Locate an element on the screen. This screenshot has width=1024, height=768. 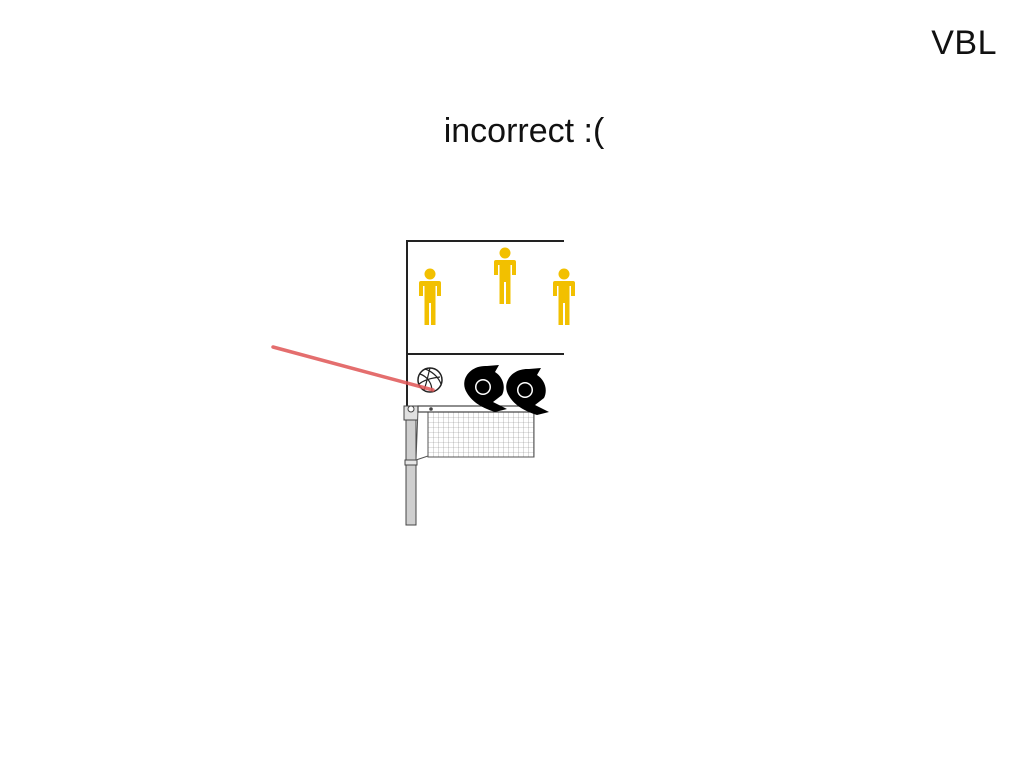
volleyball-net-icon is located at coordinates (475, 433).